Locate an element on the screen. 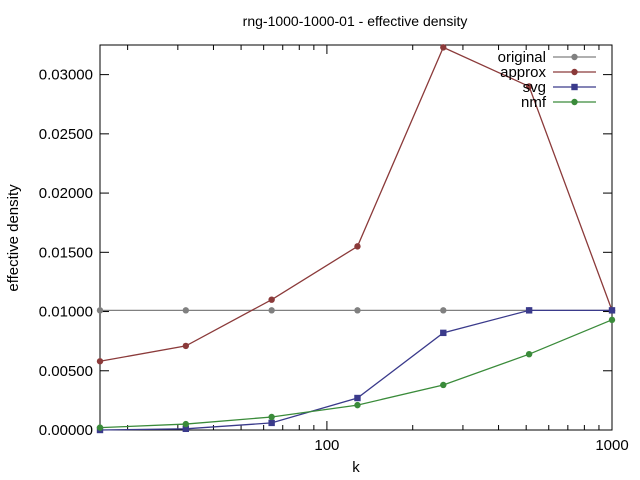 Image resolution: width=640 pixels, height=480 pixels. legend-item-original: original is located at coordinates (547, 57).